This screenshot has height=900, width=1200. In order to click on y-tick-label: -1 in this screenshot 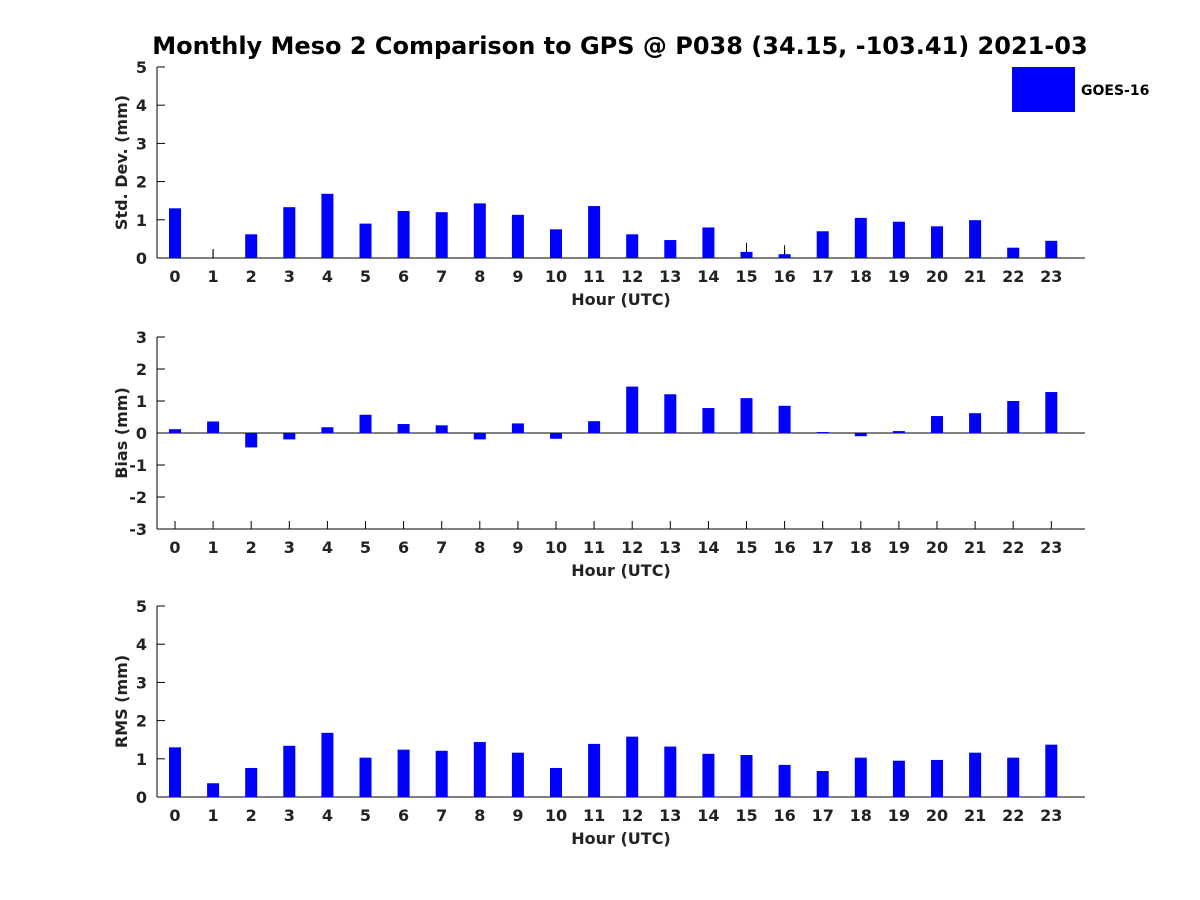, I will do `click(138, 465)`.